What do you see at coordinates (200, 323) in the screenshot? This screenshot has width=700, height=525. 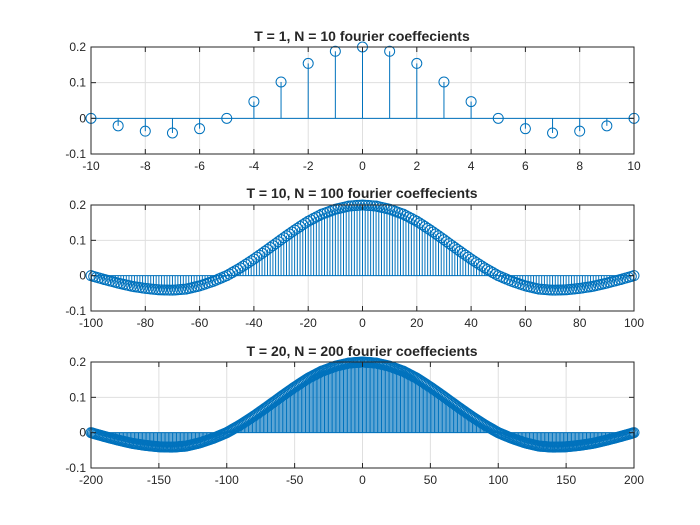 I see `x-tick-label: -60` at bounding box center [200, 323].